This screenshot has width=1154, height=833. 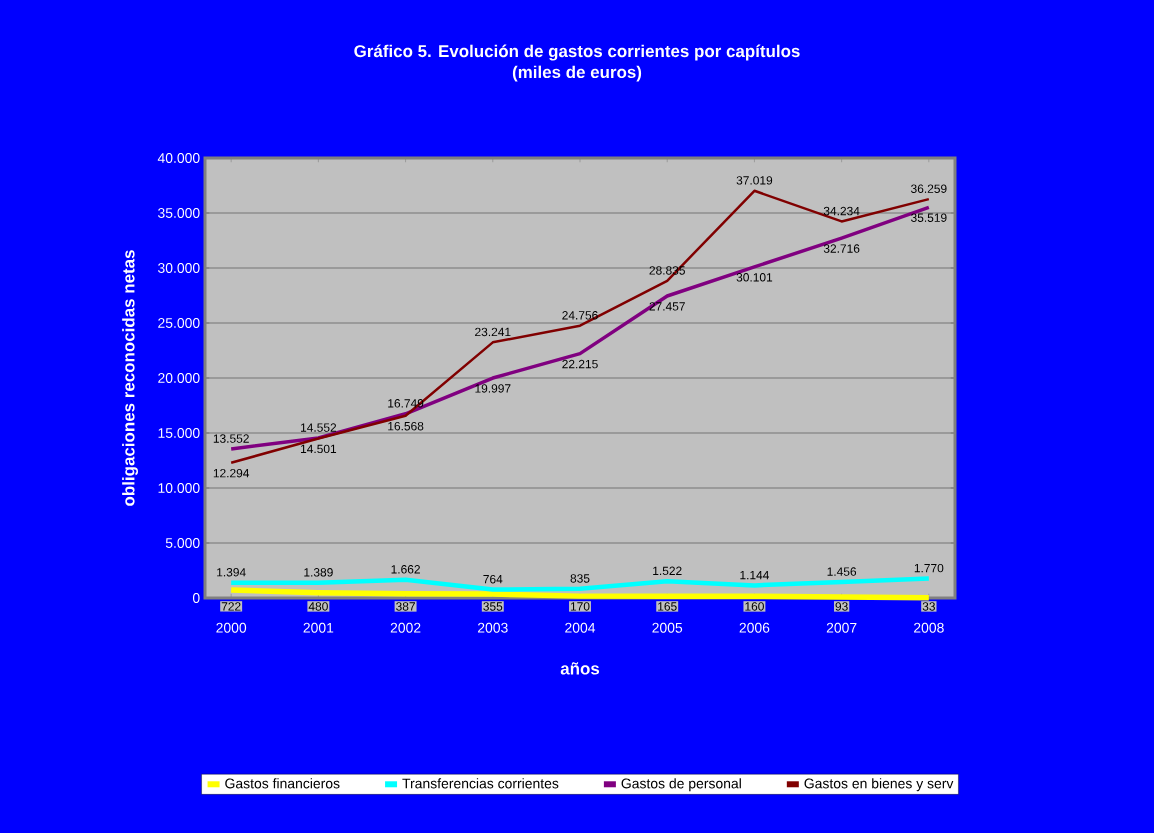 What do you see at coordinates (667, 571) in the screenshot?
I see `data-label: 1.522` at bounding box center [667, 571].